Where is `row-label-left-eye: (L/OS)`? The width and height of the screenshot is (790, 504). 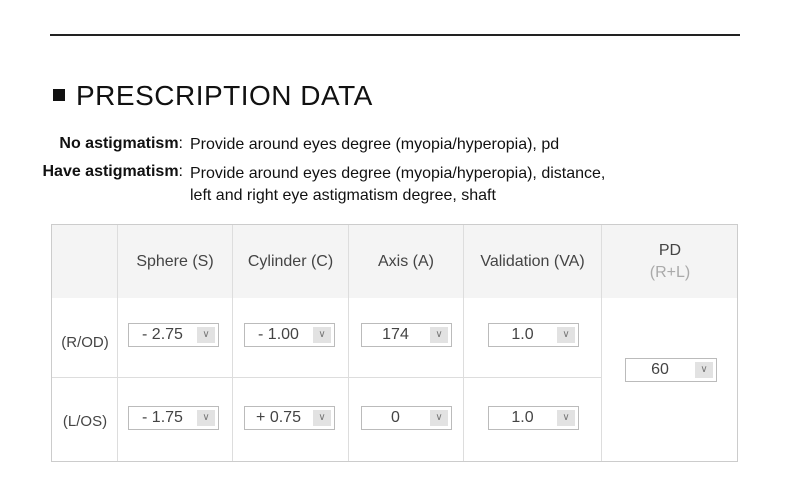 row-label-left-eye: (L/OS) is located at coordinates (85, 421).